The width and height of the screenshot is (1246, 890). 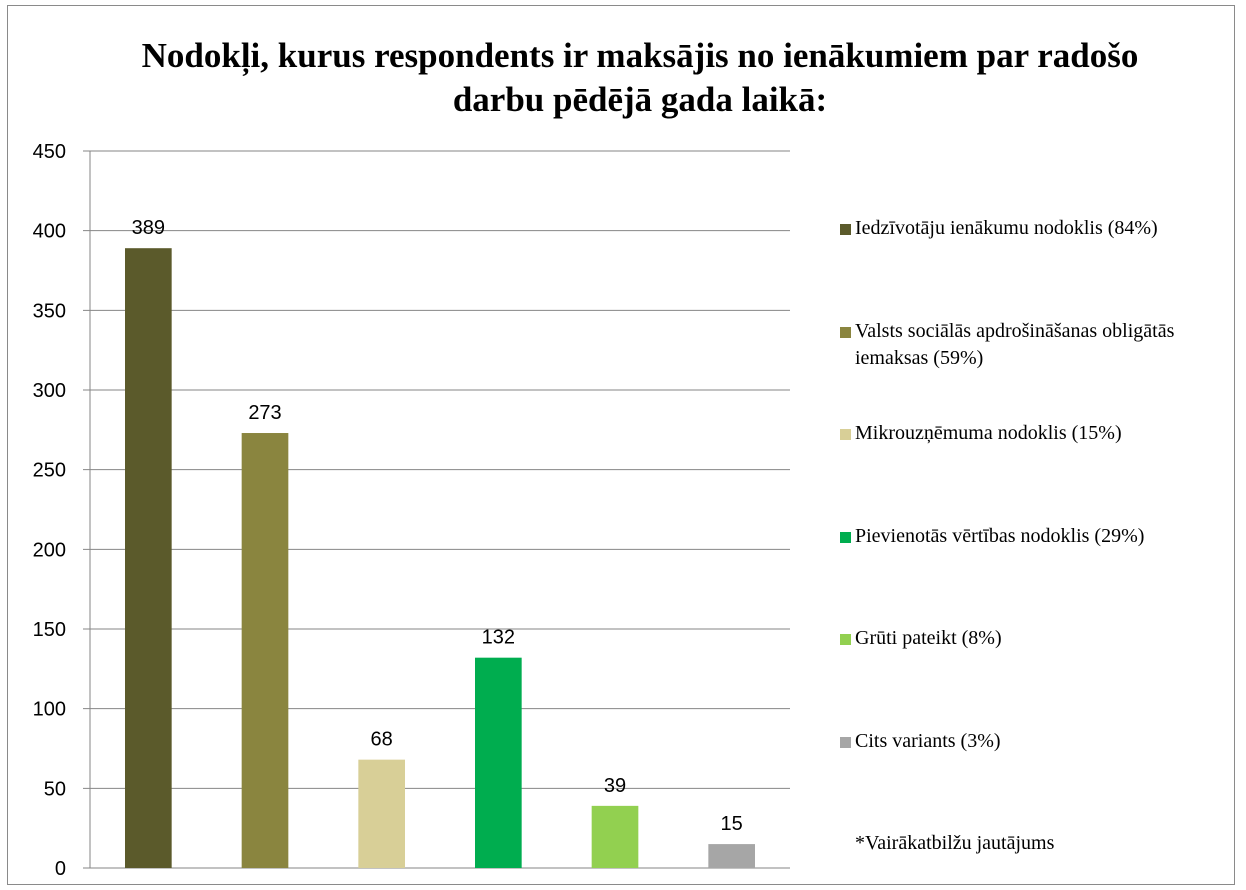 I want to click on legend-item: Mikrouzņēmuma nodoklis (15%), so click(x=1032, y=433).